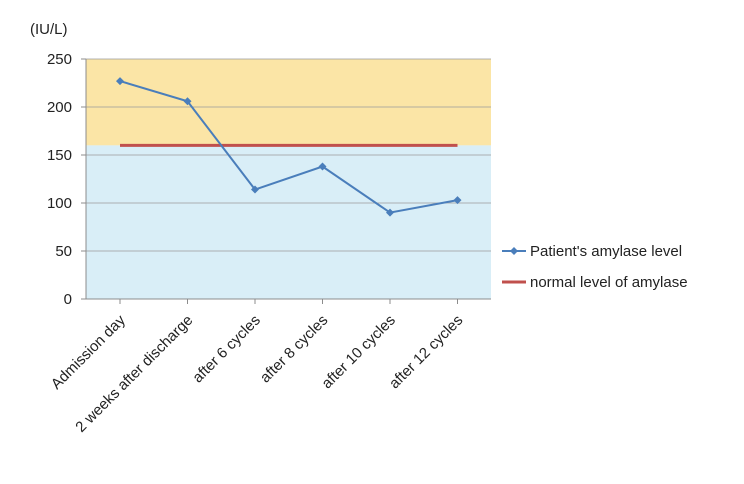 This screenshot has width=744, height=484. I want to click on series-line-patient-amylase, so click(288, 147).